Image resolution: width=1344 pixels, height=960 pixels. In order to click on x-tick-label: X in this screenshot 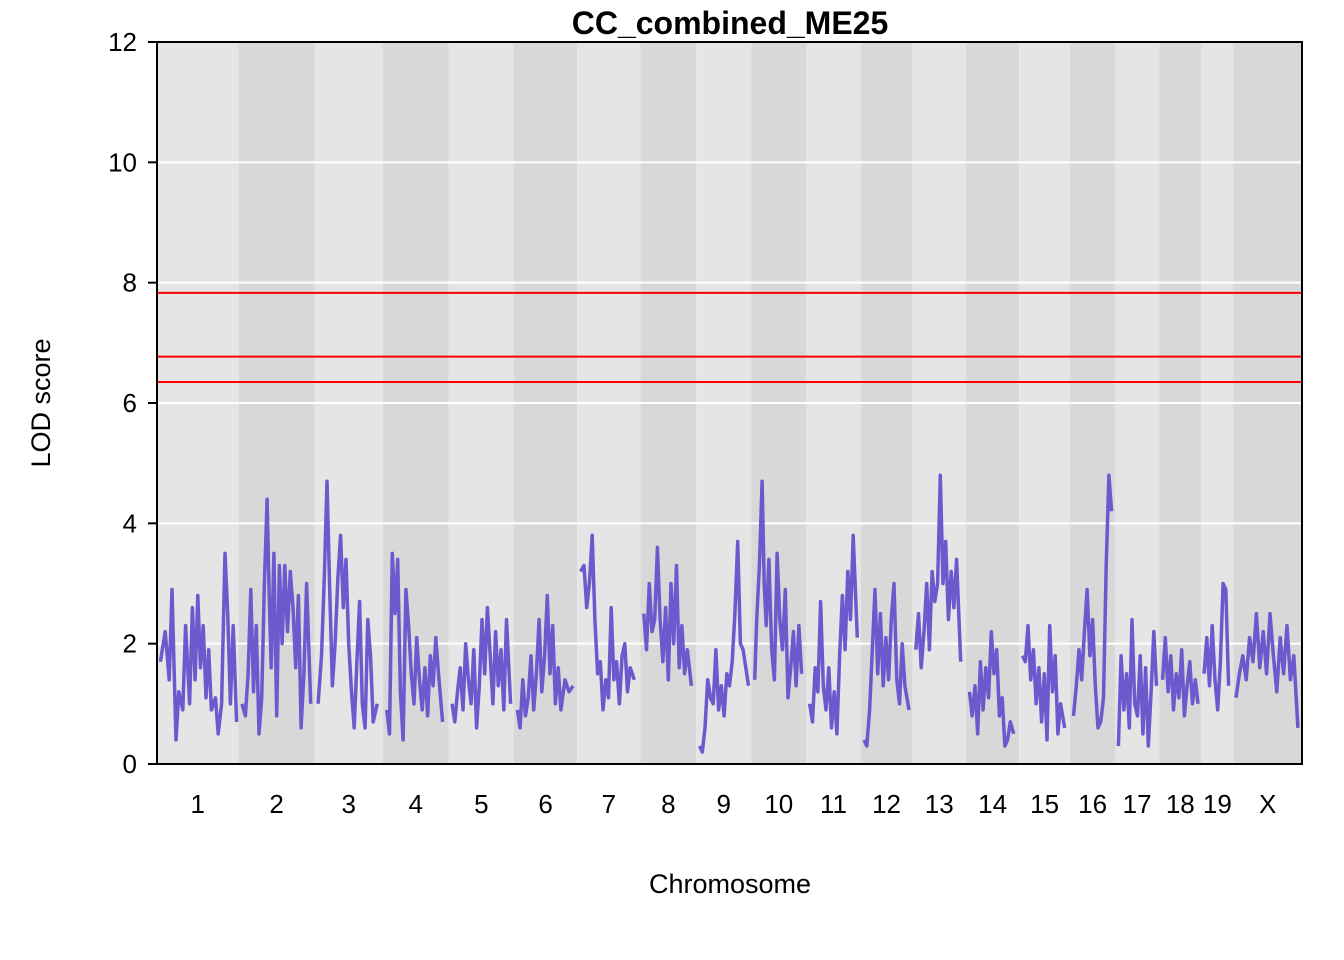, I will do `click(1267, 804)`.